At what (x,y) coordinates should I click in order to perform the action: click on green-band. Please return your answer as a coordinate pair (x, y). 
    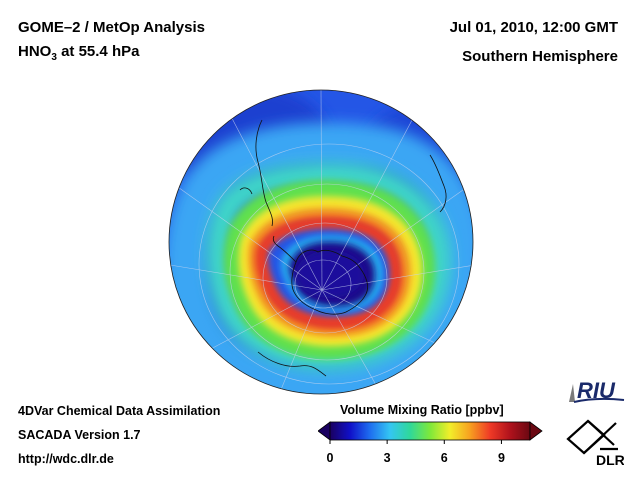
    Looking at the image, I should click on (329, 269).